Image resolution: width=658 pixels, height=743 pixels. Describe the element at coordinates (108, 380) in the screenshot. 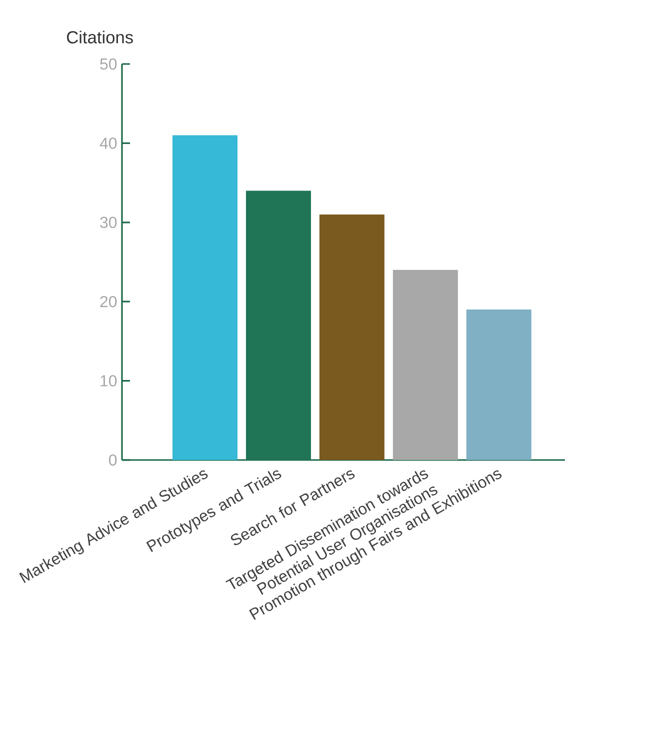

I see `y-tick-label: 10` at that location.